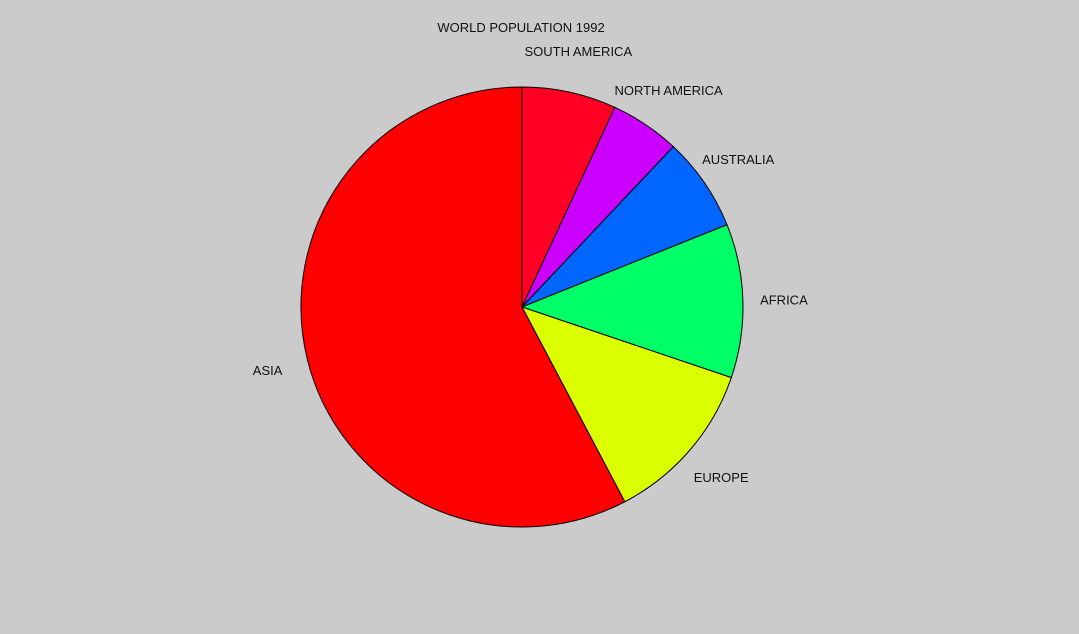  I want to click on pie-label-asia: ASIA, so click(268, 370).